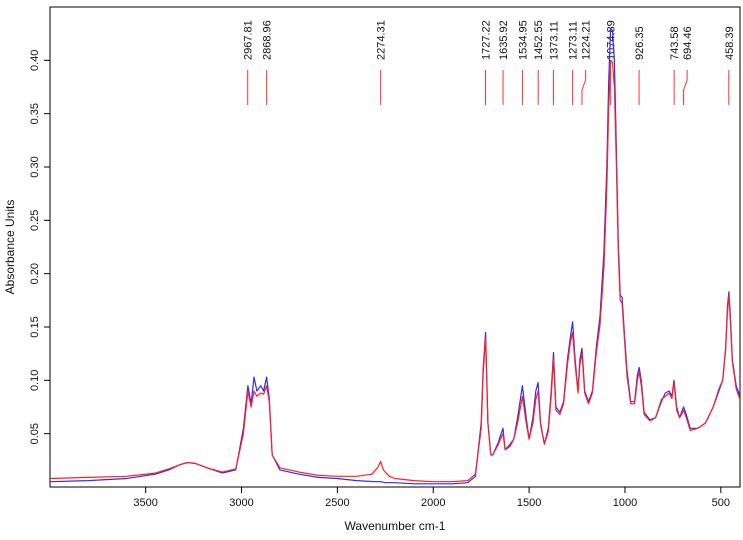  I want to click on y-tick-label: 0.05, so click(35, 433).